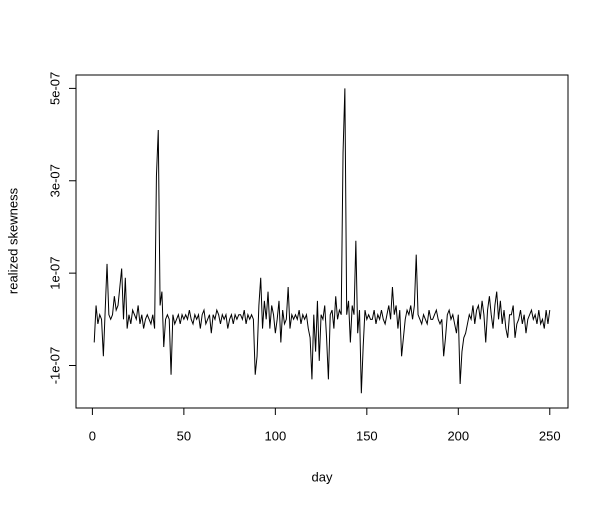 Image resolution: width=608 pixels, height=507 pixels. What do you see at coordinates (54, 88) in the screenshot?
I see `y-tick-label: 5e-07` at bounding box center [54, 88].